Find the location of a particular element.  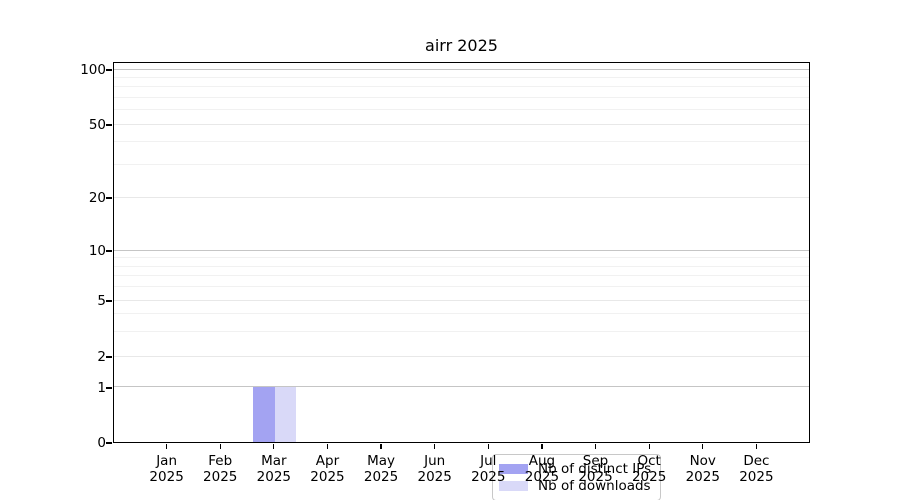

x-axis-tick-label: Dec 2025 is located at coordinates (756, 469).